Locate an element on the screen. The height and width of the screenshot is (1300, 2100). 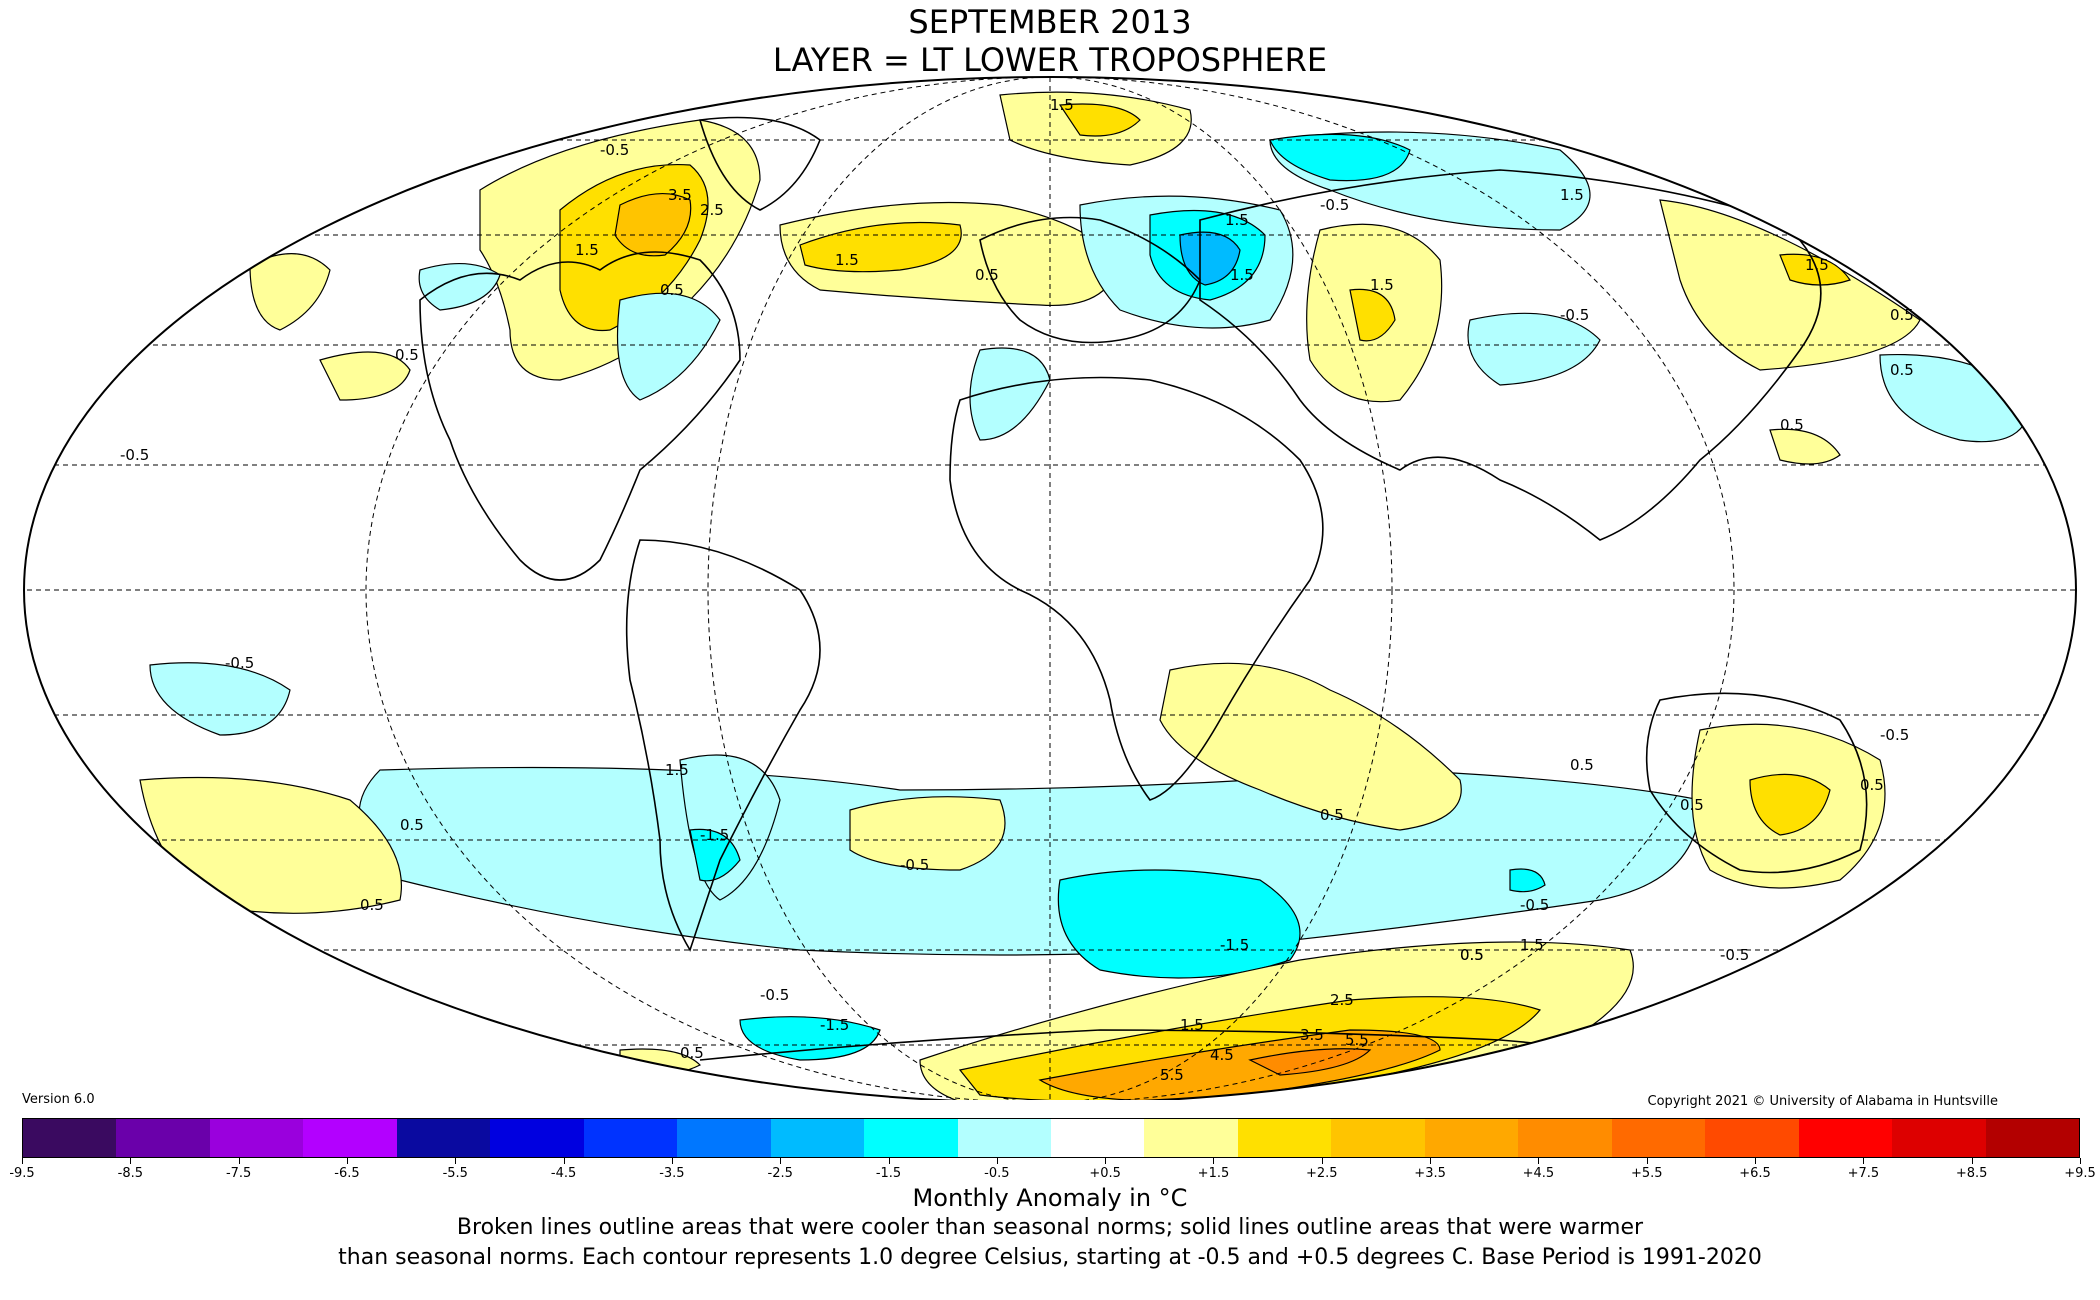
warm-core-arctic is located at coordinates (1099, 120).